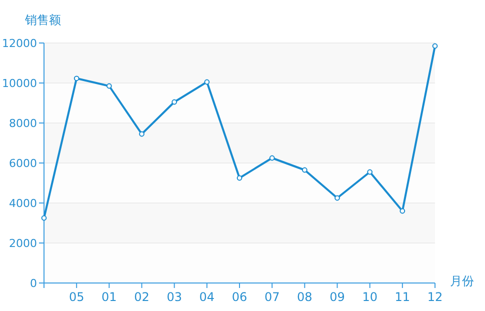  What do you see at coordinates (23, 203) in the screenshot?
I see `y-tick-label: 4000` at bounding box center [23, 203].